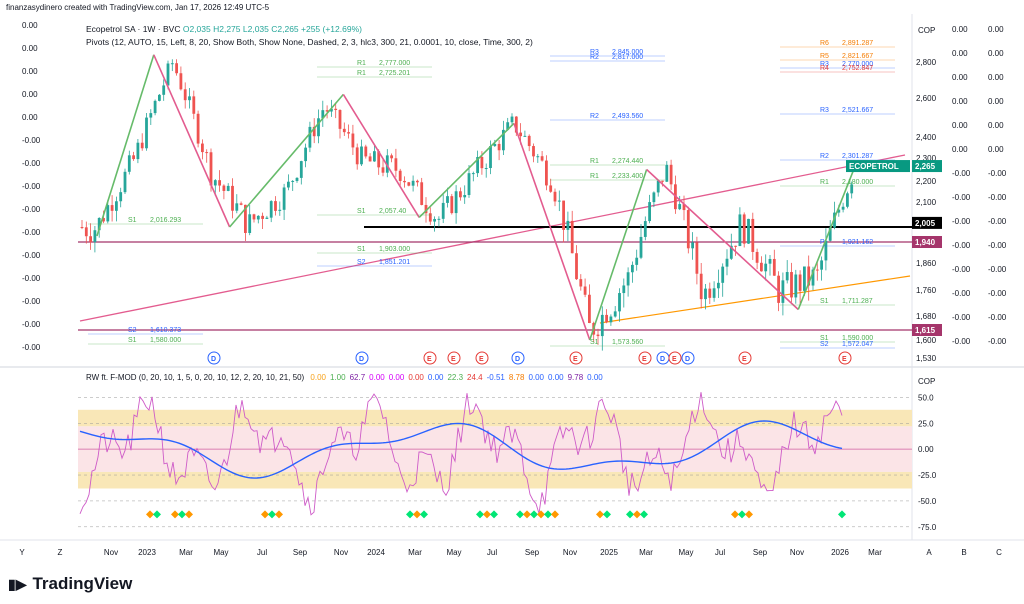 The width and height of the screenshot is (1024, 604). What do you see at coordinates (133, 29) in the screenshot?
I see `symbol-title: Ecopetrol SA · 1W · BVC` at bounding box center [133, 29].